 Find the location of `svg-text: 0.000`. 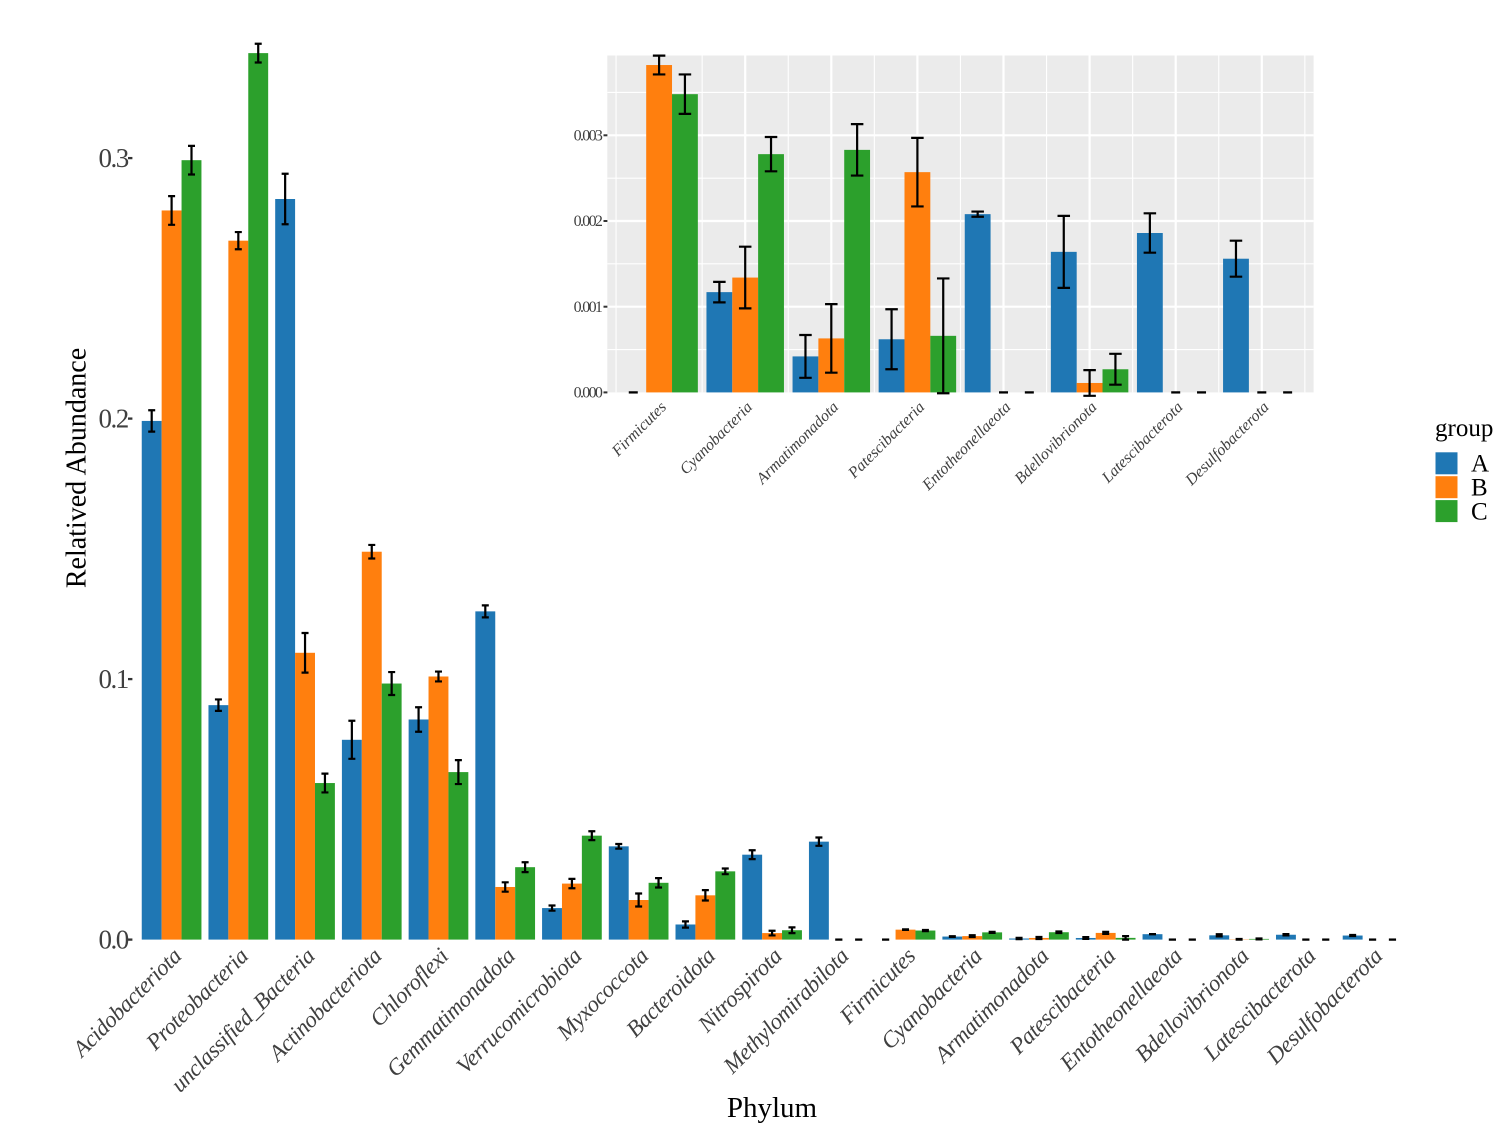

svg-text: 0.000 is located at coordinates (588, 393).